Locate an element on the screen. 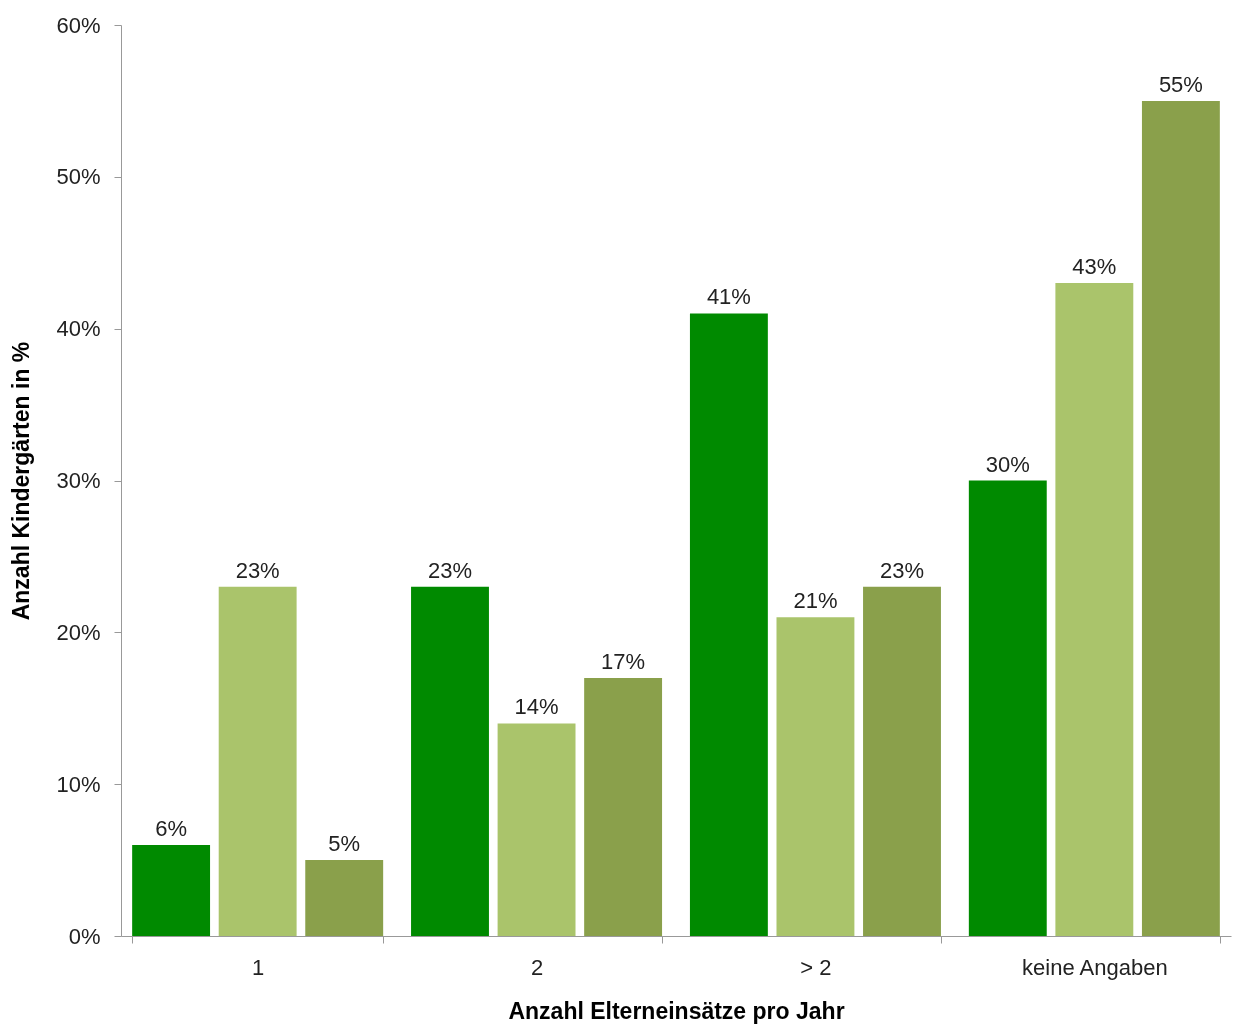 The height and width of the screenshot is (1031, 1243). y-tick-label: 60% is located at coordinates (78, 25).